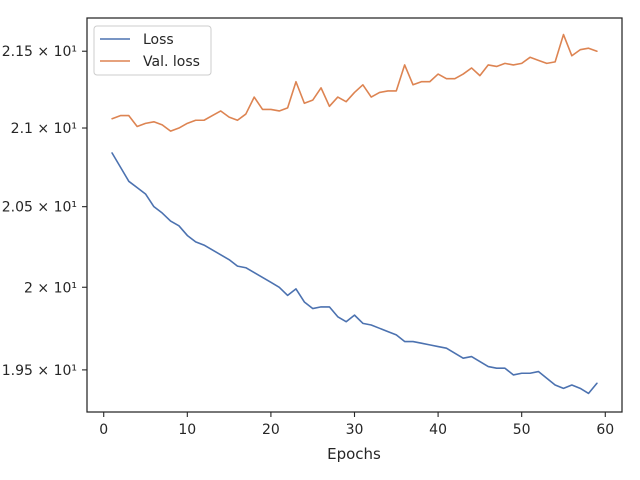 The height and width of the screenshot is (480, 640). What do you see at coordinates (158, 40) in the screenshot?
I see `legend-label-loss: Loss` at bounding box center [158, 40].